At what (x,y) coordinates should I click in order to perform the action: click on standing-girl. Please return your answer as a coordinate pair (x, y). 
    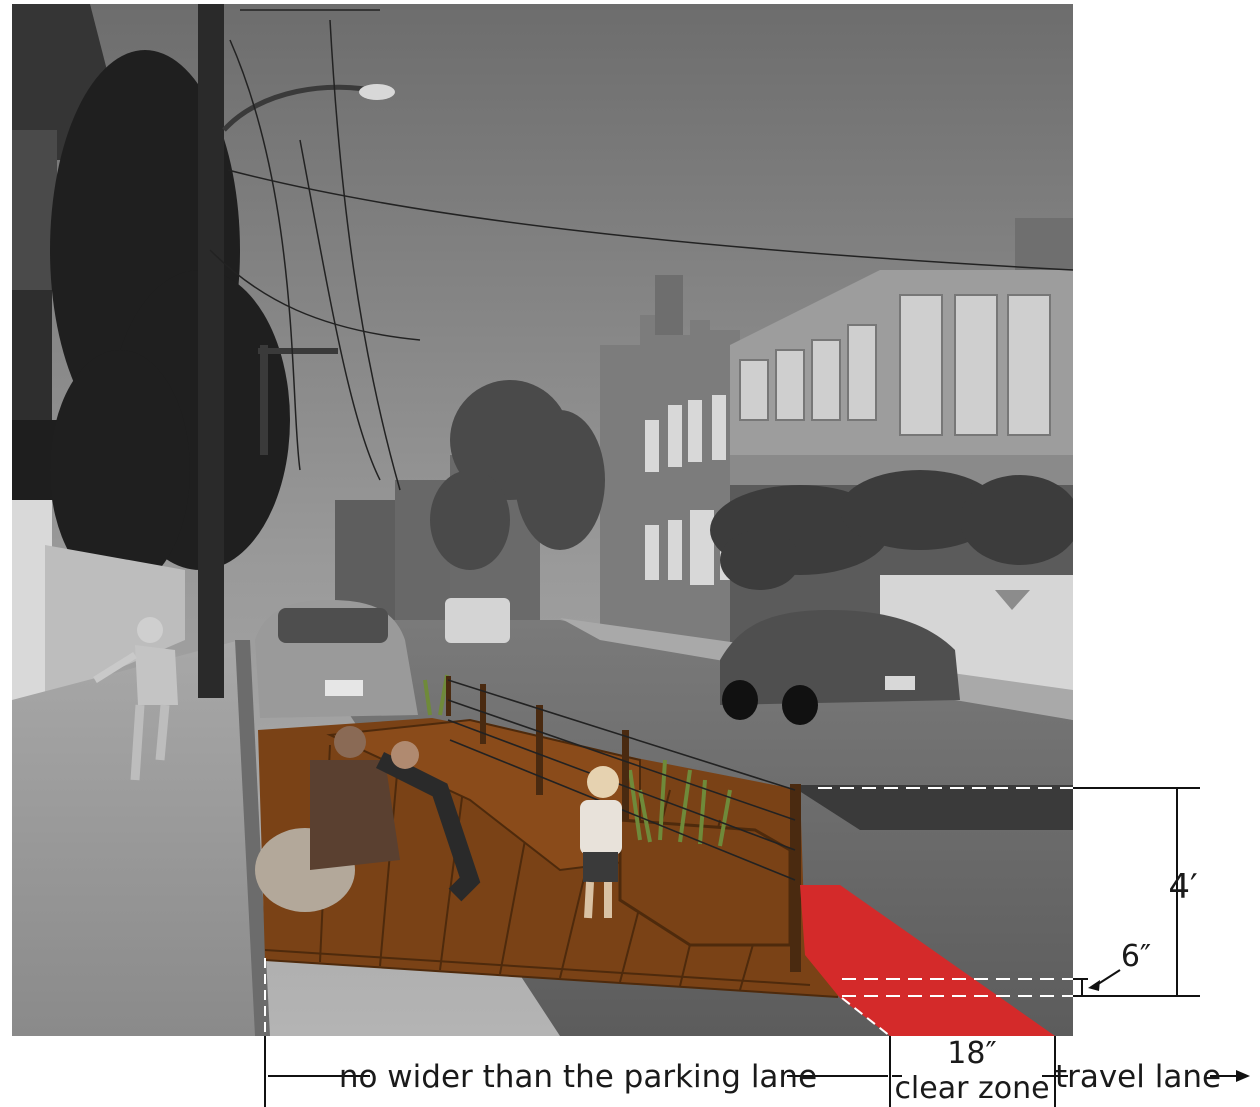
    Looking at the image, I should click on (601, 842).